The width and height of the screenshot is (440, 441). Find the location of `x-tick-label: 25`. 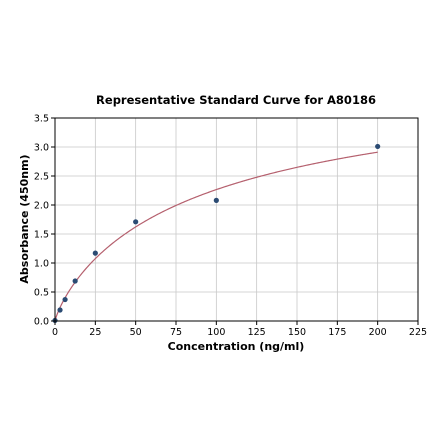

x-tick-label: 25 is located at coordinates (95, 332).